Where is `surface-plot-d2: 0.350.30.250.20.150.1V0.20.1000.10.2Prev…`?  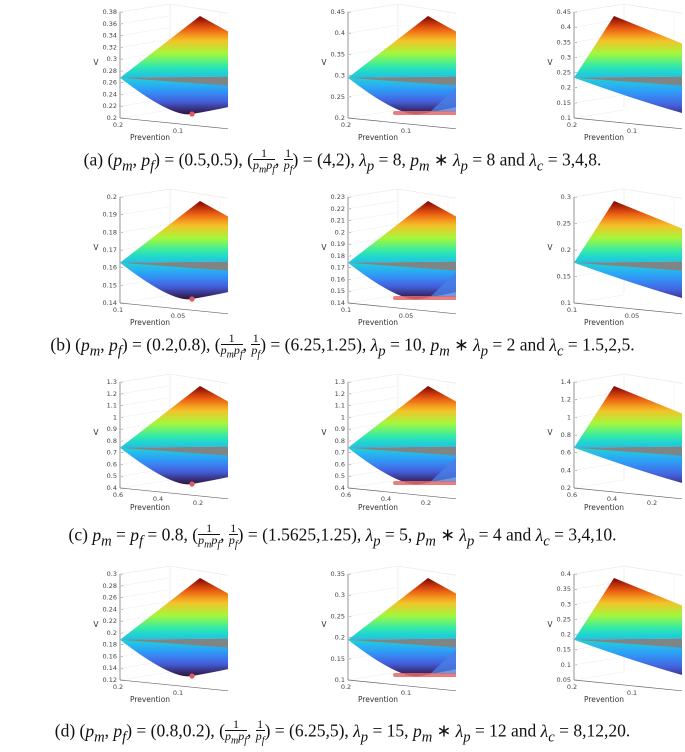 surface-plot-d2: 0.350.30.250.20.150.1V0.20.1000.10.2Prev… is located at coordinates (346, 634).